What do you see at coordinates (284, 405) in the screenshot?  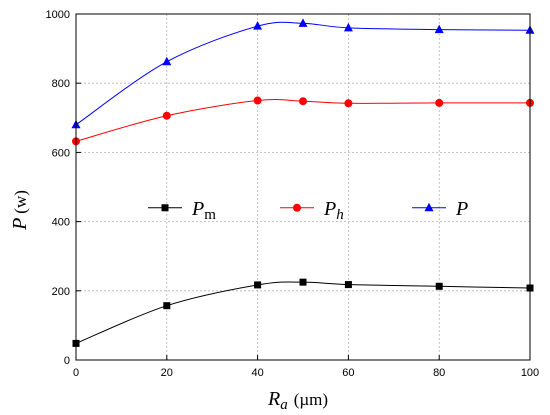 I see `x-axis-title-sub: a` at bounding box center [284, 405].